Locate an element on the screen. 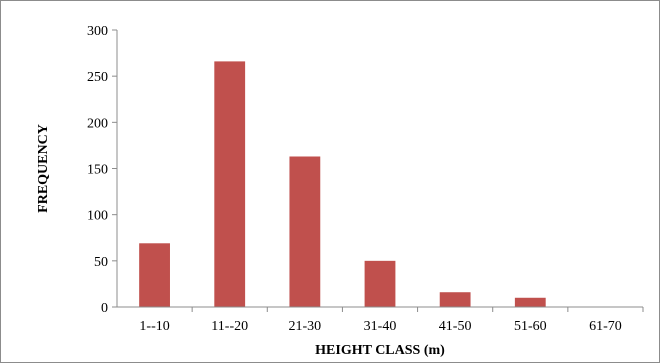 The height and width of the screenshot is (363, 660). y-tick-label: 150 is located at coordinates (97, 170).